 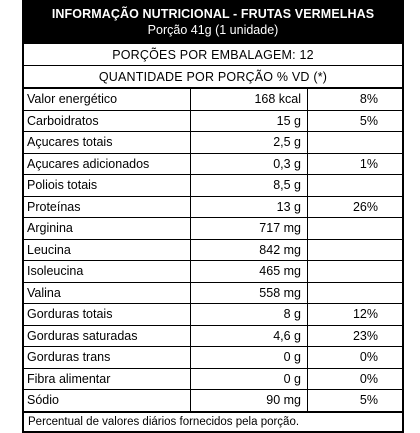 What do you see at coordinates (249, 314) in the screenshot?
I see `nutrient-quantity: 8 g` at bounding box center [249, 314].